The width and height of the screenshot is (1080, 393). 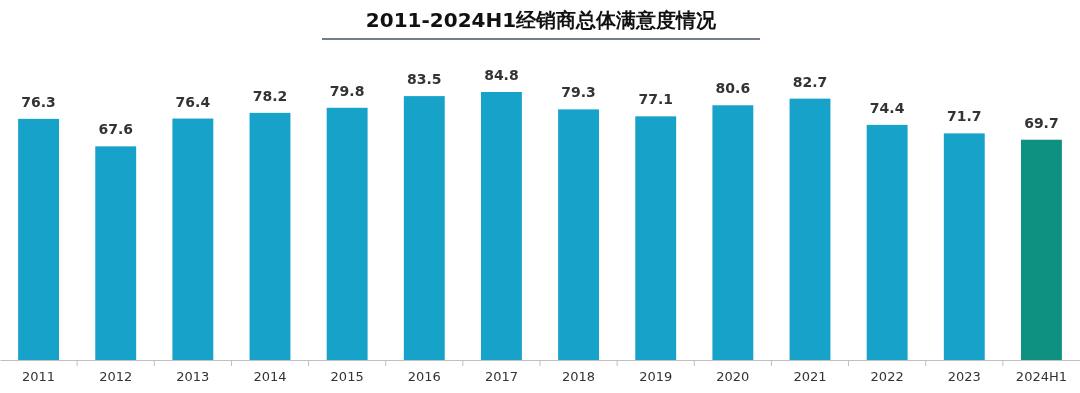 I want to click on data-label: 71.7, so click(x=964, y=116).